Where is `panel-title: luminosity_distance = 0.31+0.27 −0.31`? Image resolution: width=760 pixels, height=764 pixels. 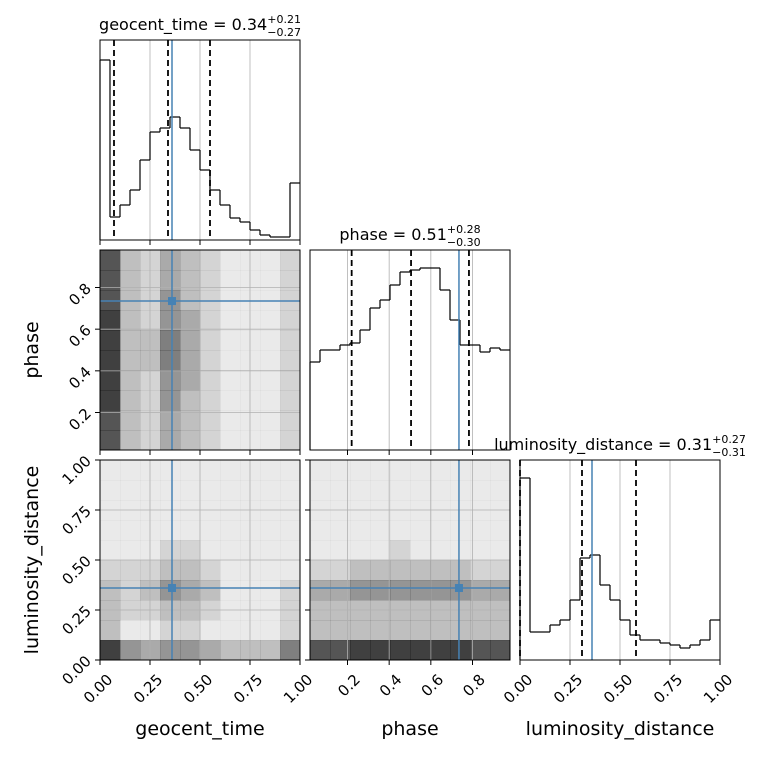 panel-title: luminosity_distance = 0.31+0.27 −0.31 is located at coordinates (620, 446).